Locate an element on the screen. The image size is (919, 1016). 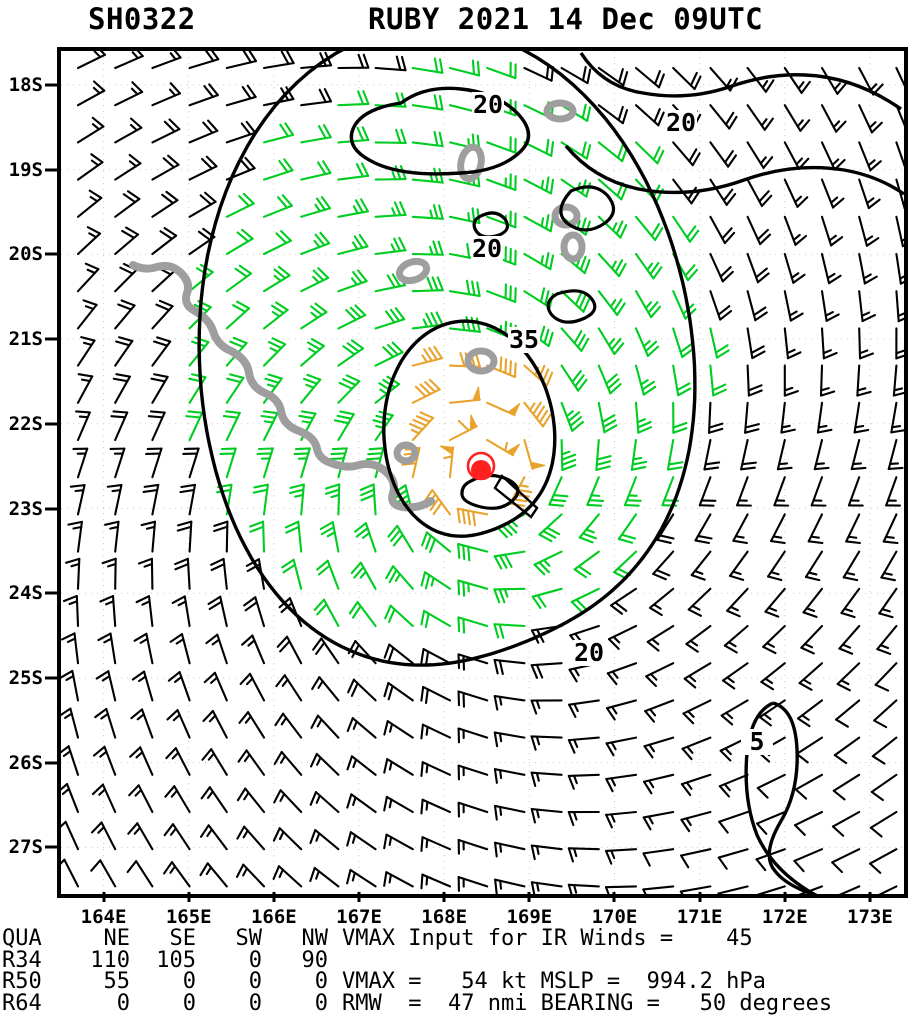
table-cell-se: 0 is located at coordinates (170, 982).